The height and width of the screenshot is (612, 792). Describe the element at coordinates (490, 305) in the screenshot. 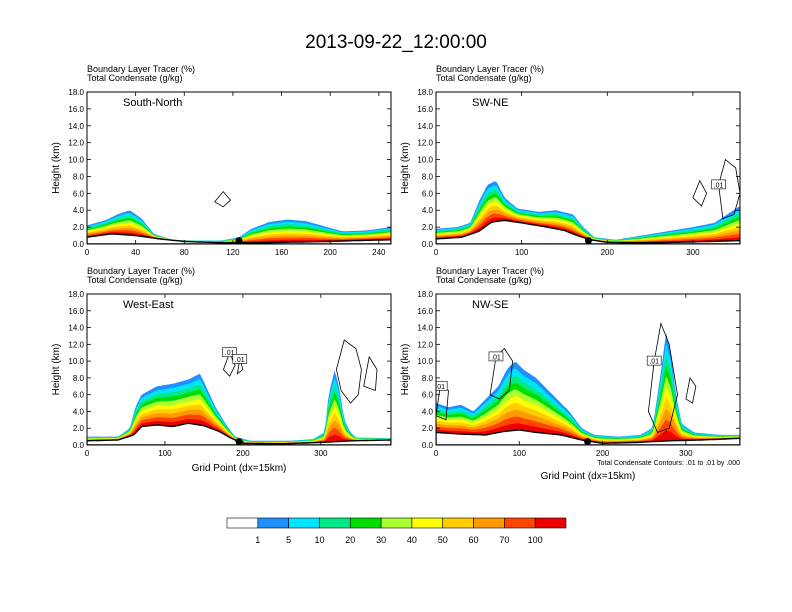

I see `panel-label: NW-SE` at that location.